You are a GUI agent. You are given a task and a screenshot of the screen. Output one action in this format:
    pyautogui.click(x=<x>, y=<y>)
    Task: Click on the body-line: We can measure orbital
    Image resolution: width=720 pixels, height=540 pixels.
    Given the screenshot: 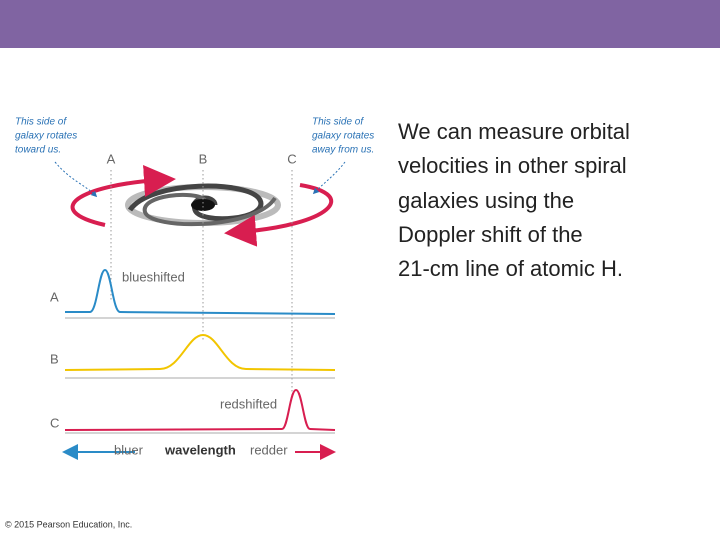 What is the action you would take?
    pyautogui.click(x=514, y=131)
    